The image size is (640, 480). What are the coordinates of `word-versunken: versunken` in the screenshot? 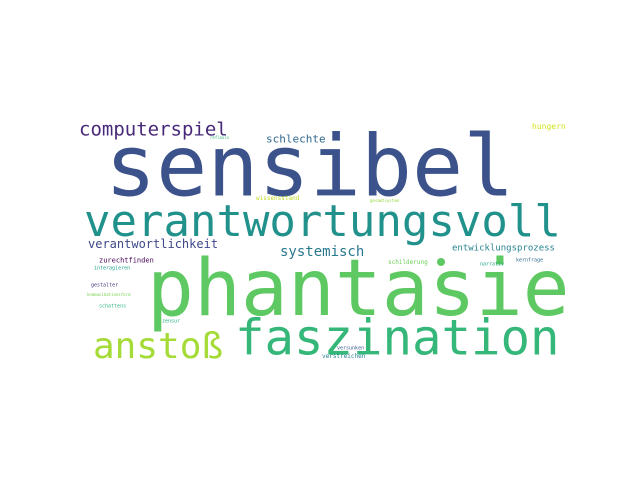 It's located at (351, 348).